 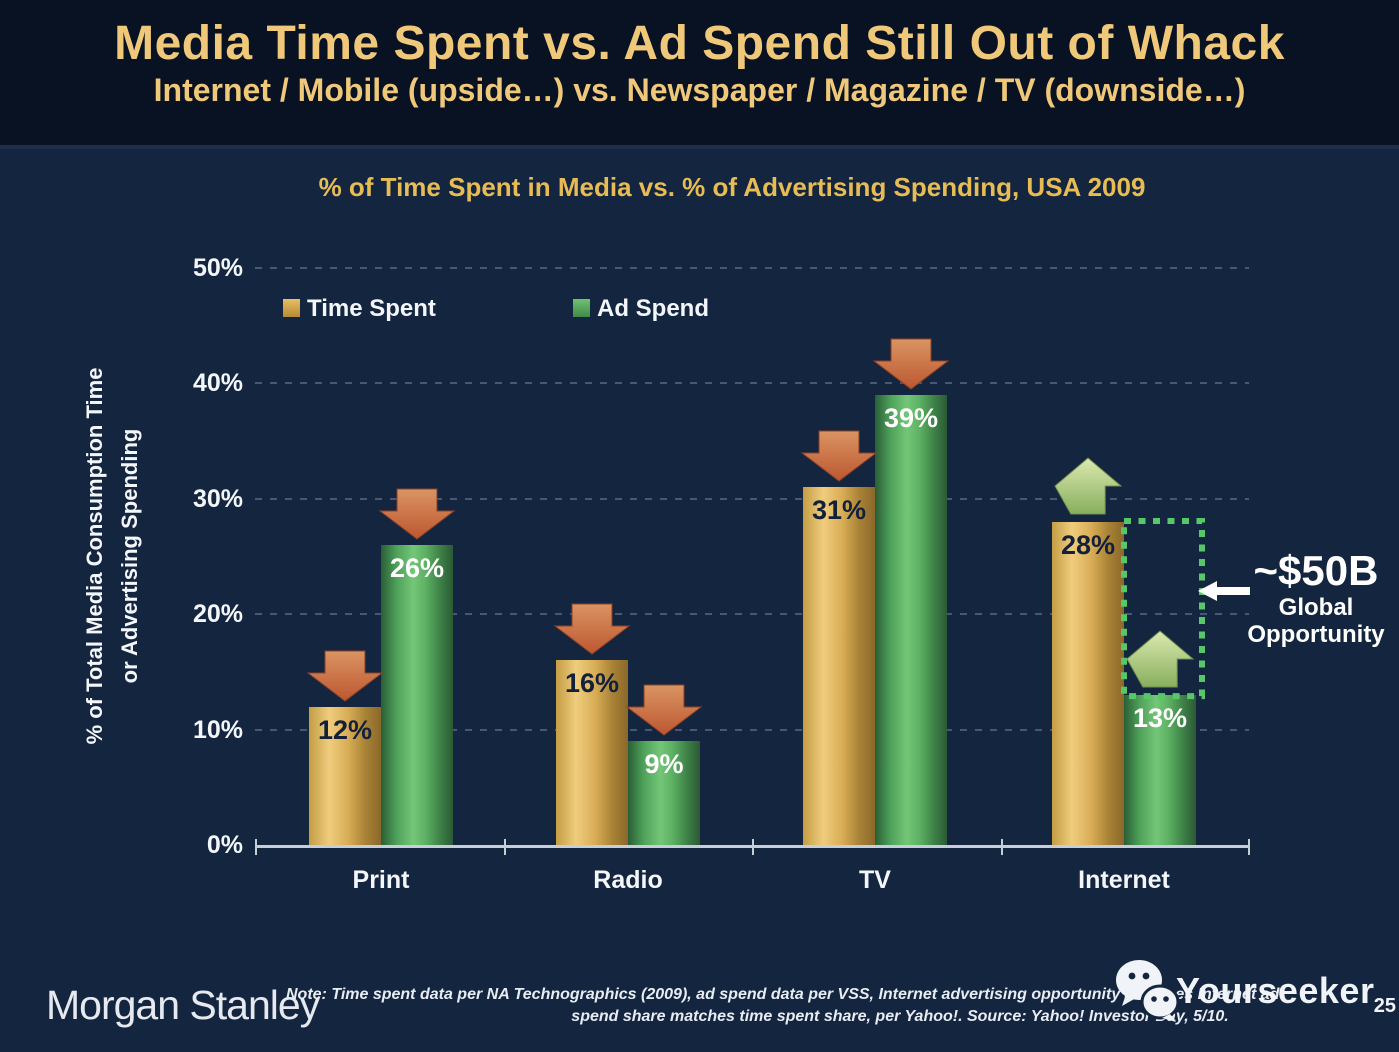 What do you see at coordinates (664, 764) in the screenshot?
I see `bar-value-label: 9%` at bounding box center [664, 764].